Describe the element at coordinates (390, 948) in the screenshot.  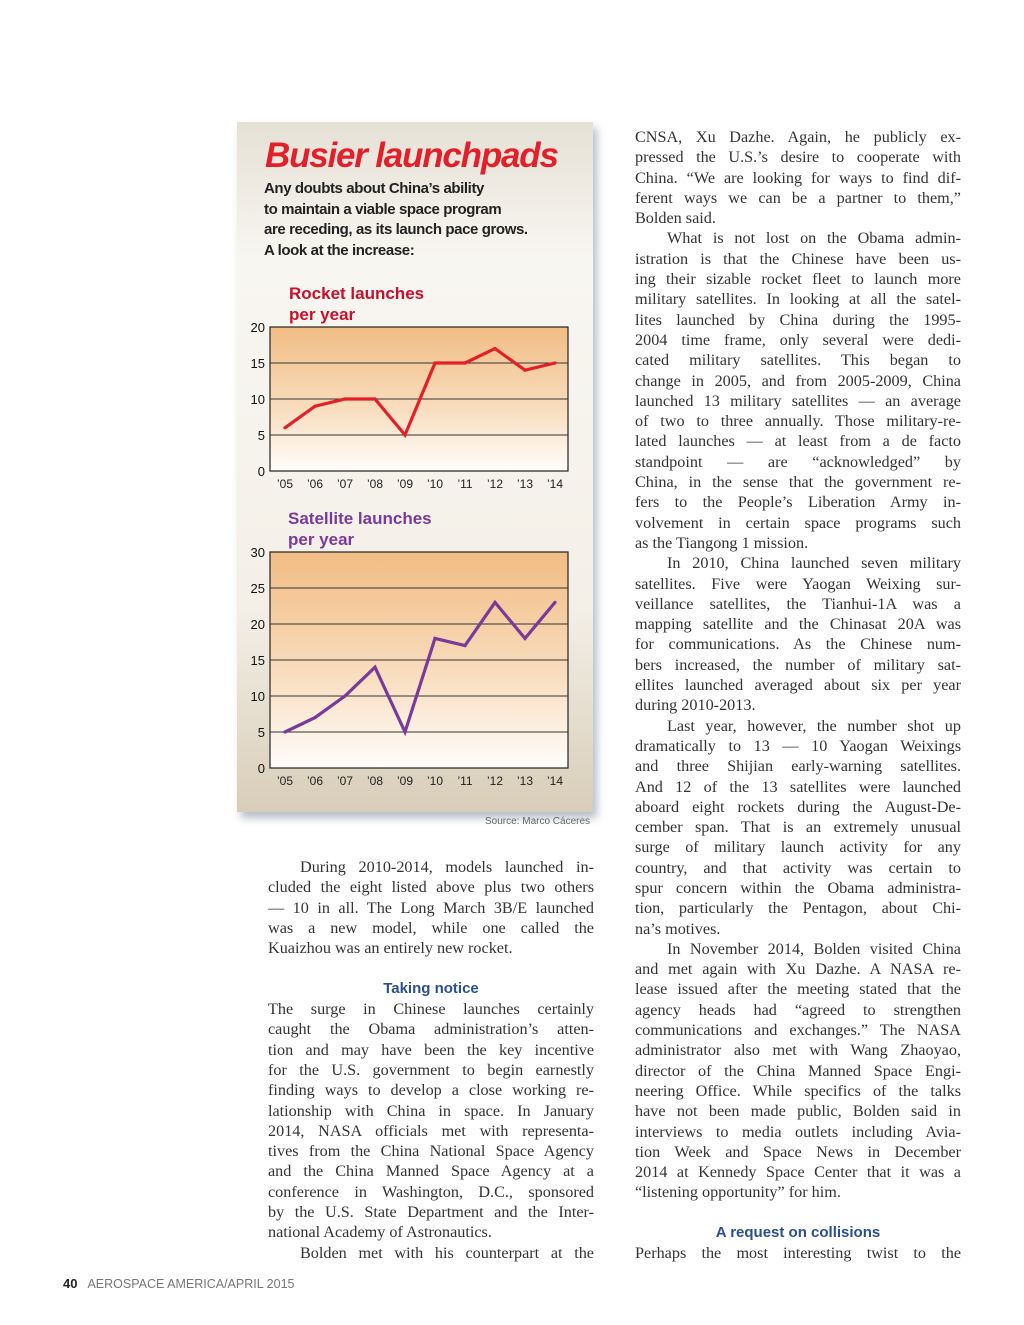
I see `paragraph-line: Kuaizhou was an entirely new rocket.` at that location.